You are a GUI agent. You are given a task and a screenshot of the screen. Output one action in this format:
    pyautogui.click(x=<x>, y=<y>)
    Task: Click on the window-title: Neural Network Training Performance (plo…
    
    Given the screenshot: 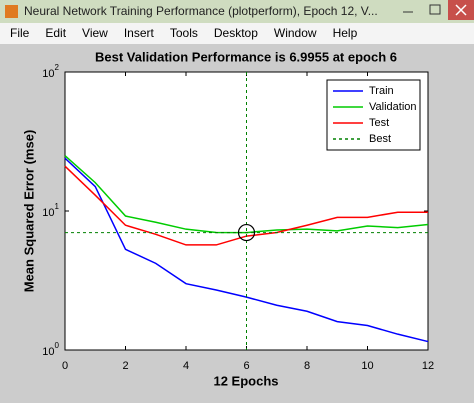 What is the action you would take?
    pyautogui.click(x=201, y=11)
    